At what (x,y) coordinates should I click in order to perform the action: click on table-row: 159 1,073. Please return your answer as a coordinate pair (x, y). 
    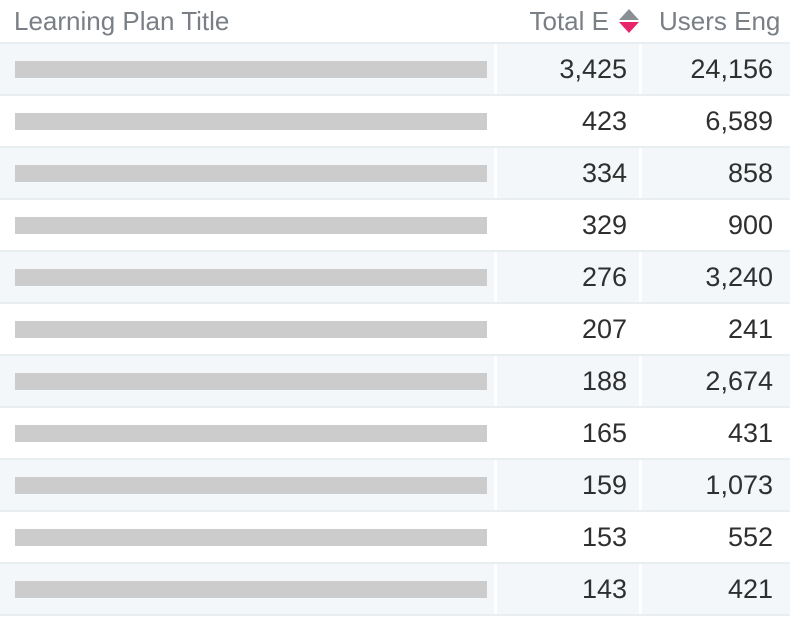
    Looking at the image, I should click on (395, 486).